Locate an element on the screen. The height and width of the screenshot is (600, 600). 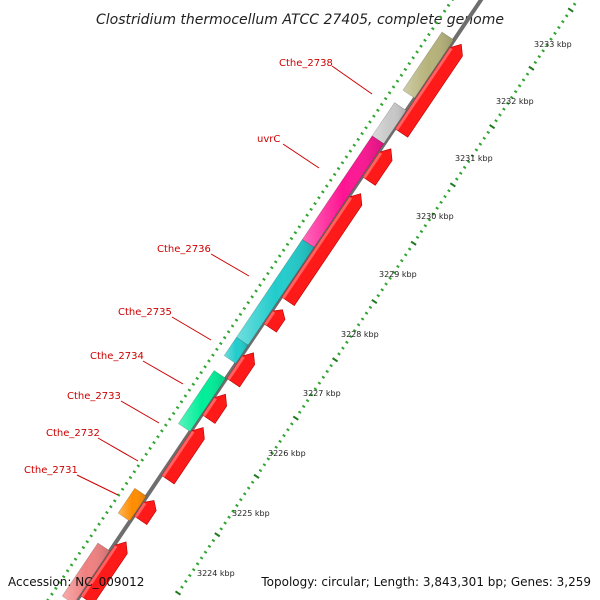
gene-label: uvrC is located at coordinates (268, 139).